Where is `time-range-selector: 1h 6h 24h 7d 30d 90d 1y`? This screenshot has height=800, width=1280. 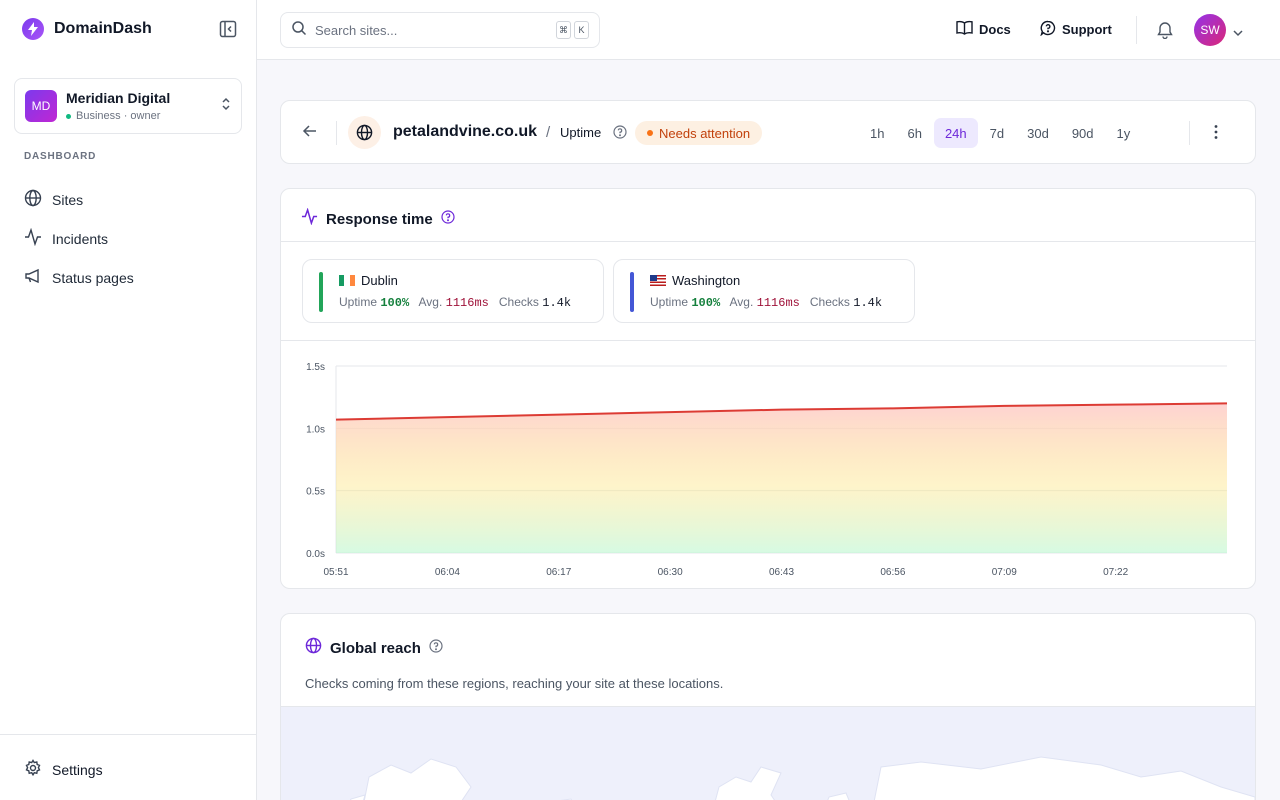
time-range-selector: 1h 6h 24h 7d 30d 90d 1y is located at coordinates (1000, 133).